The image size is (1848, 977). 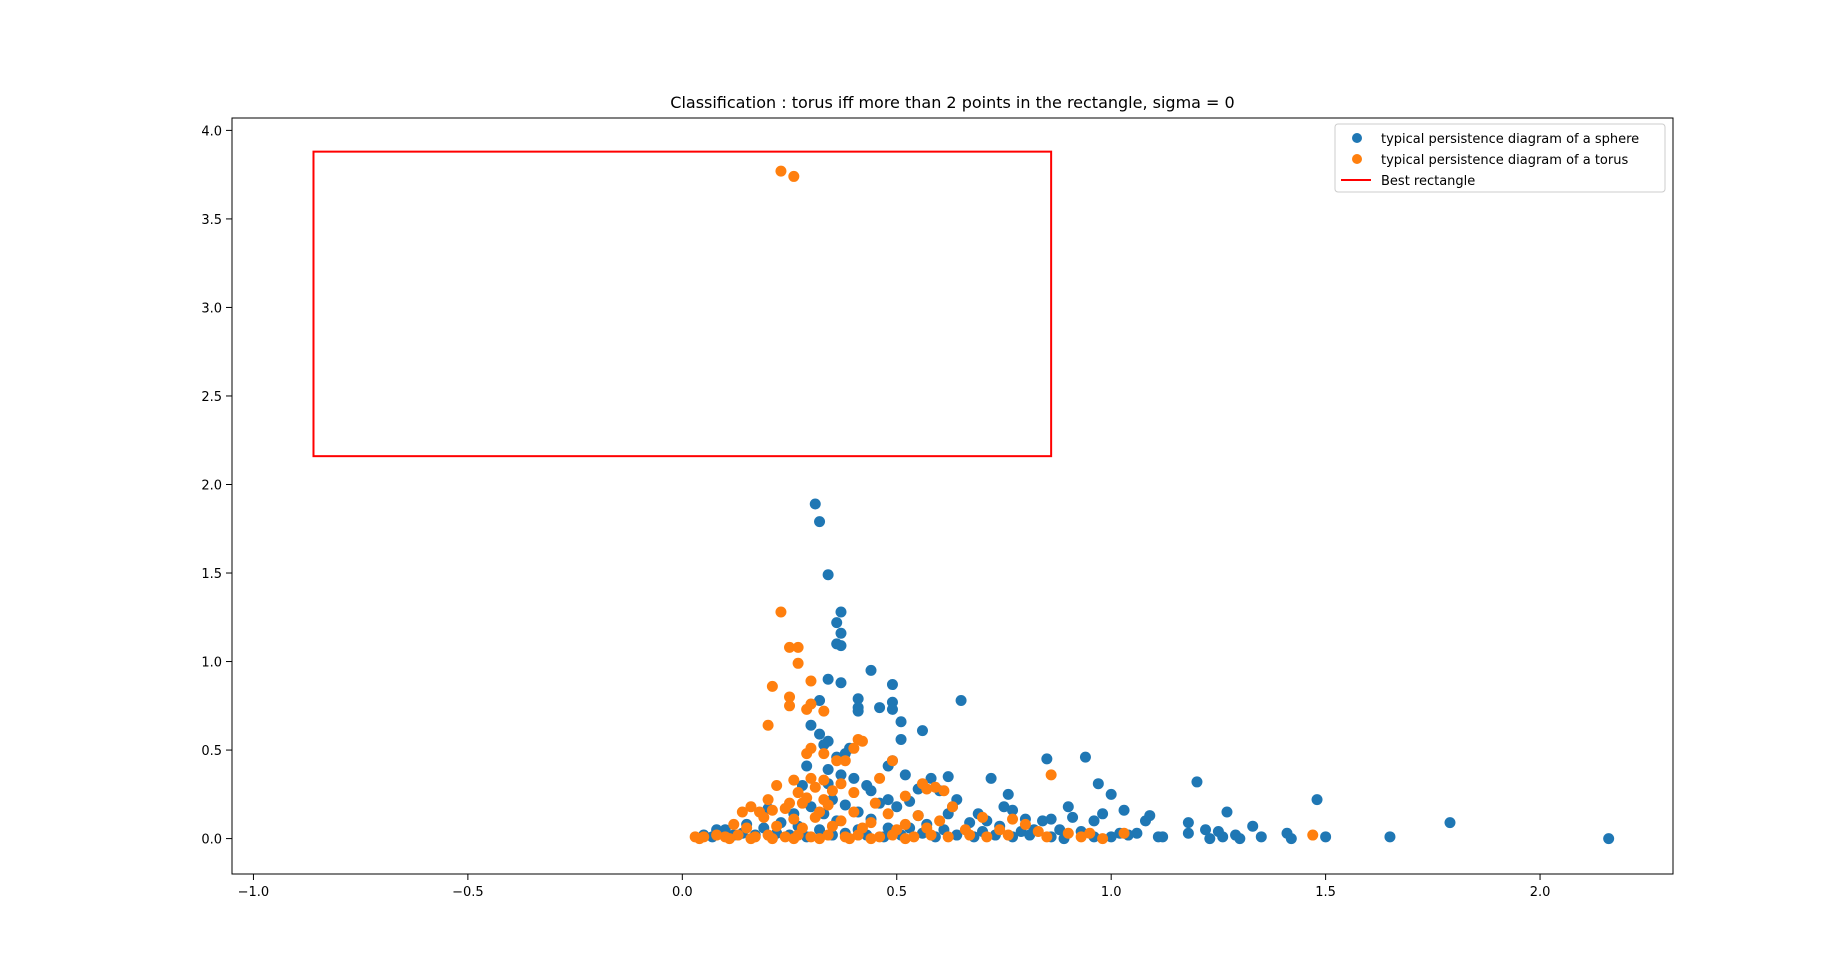 I want to click on y-axis: 0.0 0.5 1.0 1.5 2.0 2.5 3.0 3.5 4.0, so click(x=216, y=486).